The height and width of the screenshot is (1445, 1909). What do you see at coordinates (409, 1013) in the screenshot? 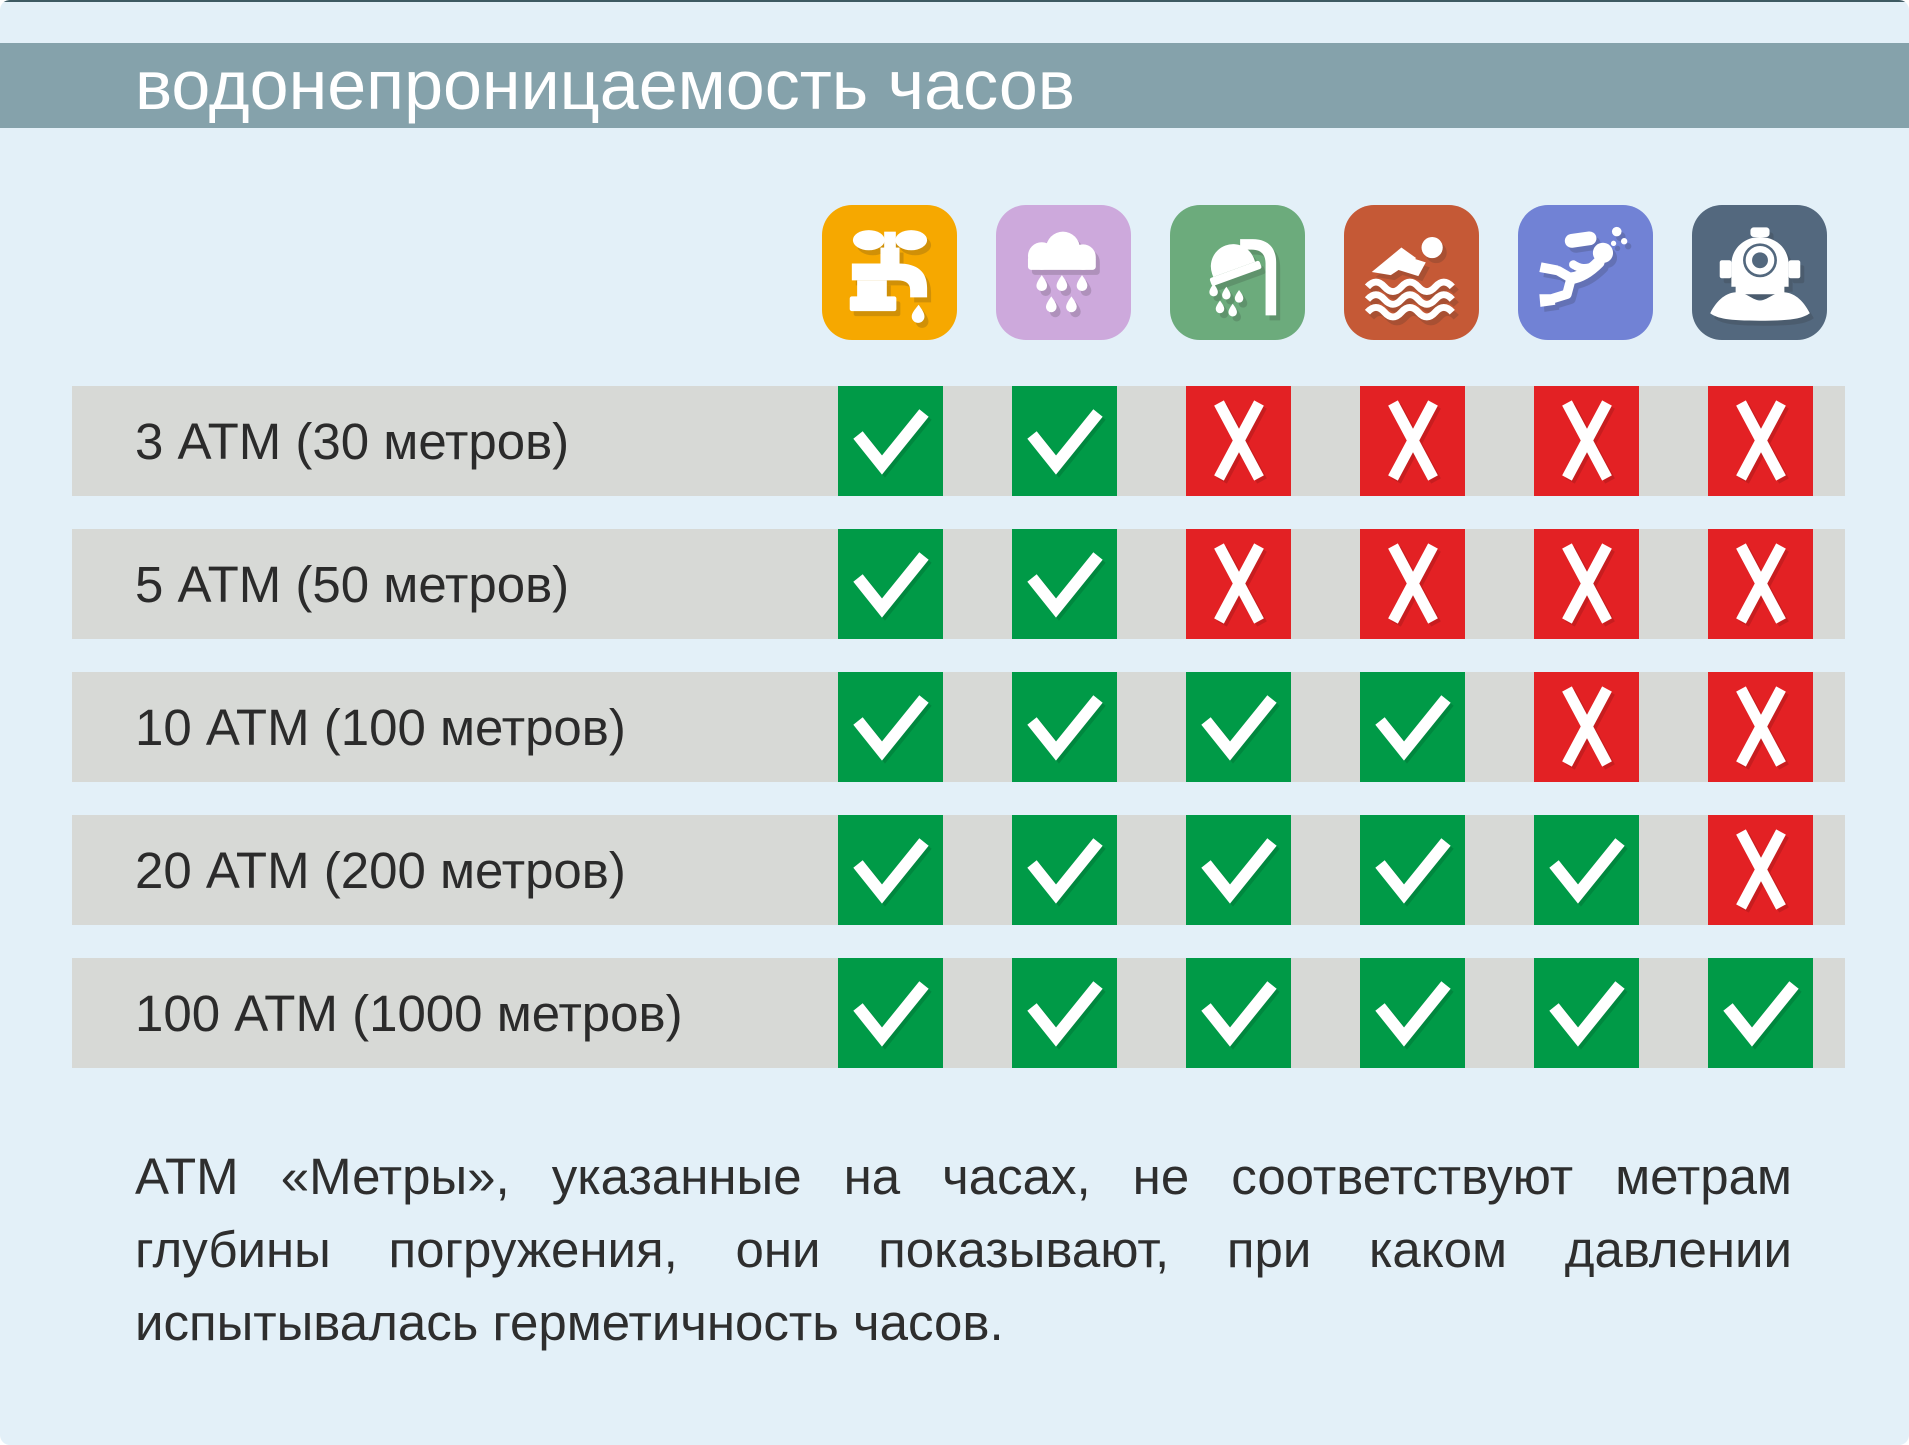
I see `row-label: 100 АТМ (1000 метров)` at bounding box center [409, 1013].